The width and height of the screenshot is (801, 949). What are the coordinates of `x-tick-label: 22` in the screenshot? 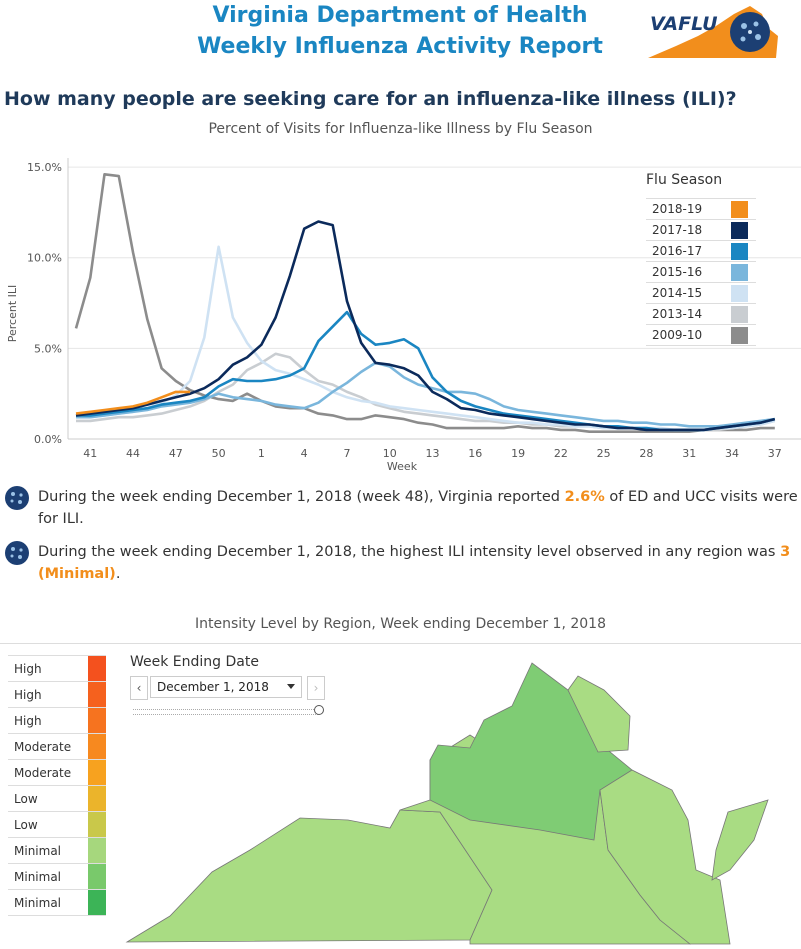 It's located at (561, 453).